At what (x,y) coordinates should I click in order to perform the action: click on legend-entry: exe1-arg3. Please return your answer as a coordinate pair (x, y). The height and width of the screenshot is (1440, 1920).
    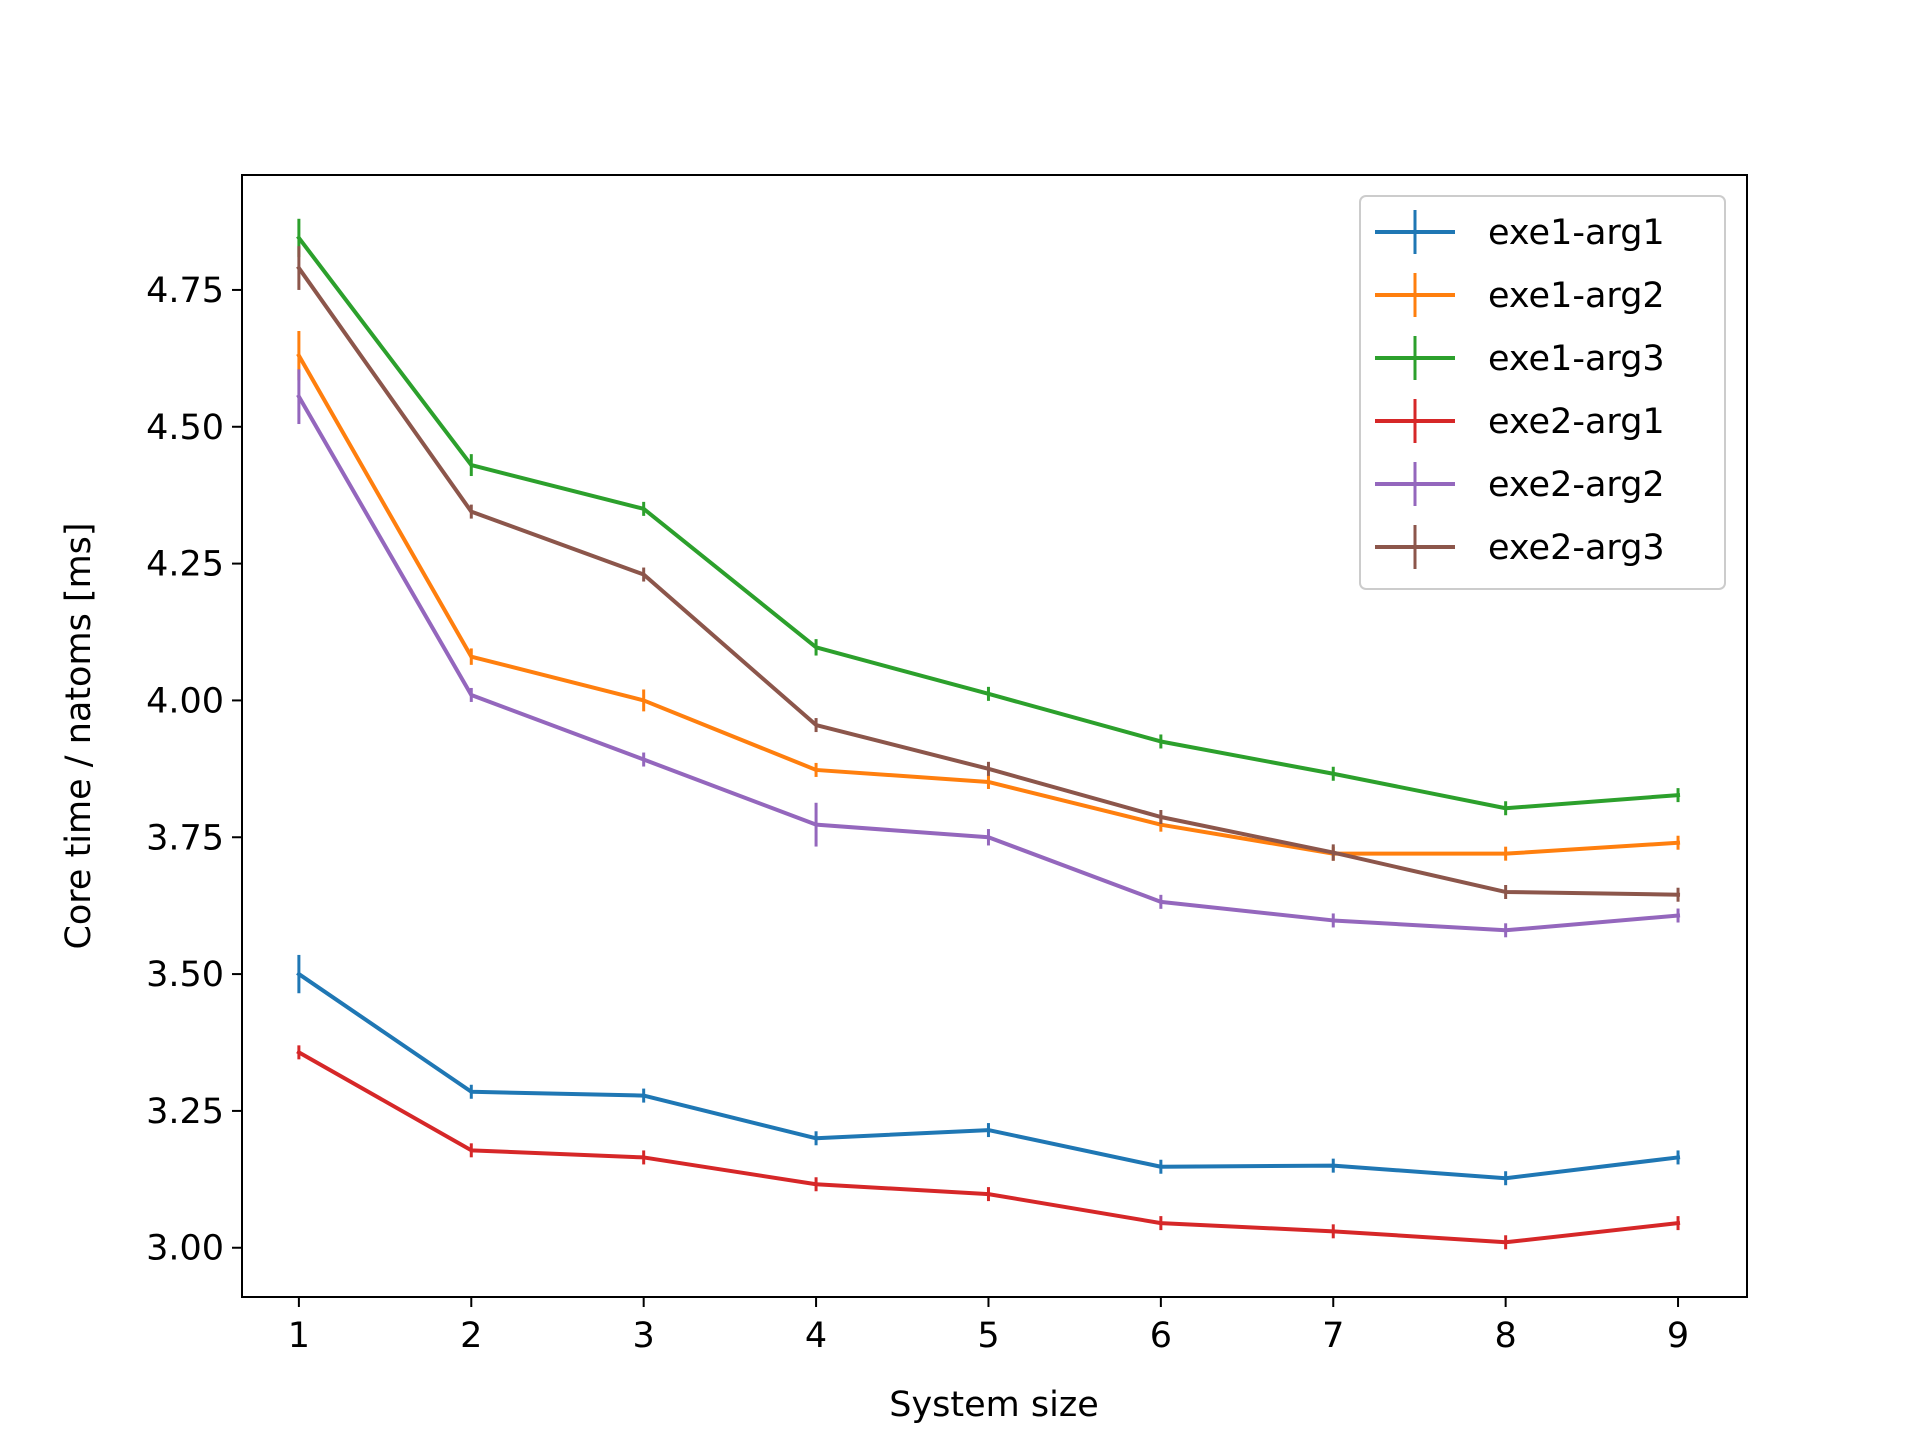
    Looking at the image, I should click on (1520, 358).